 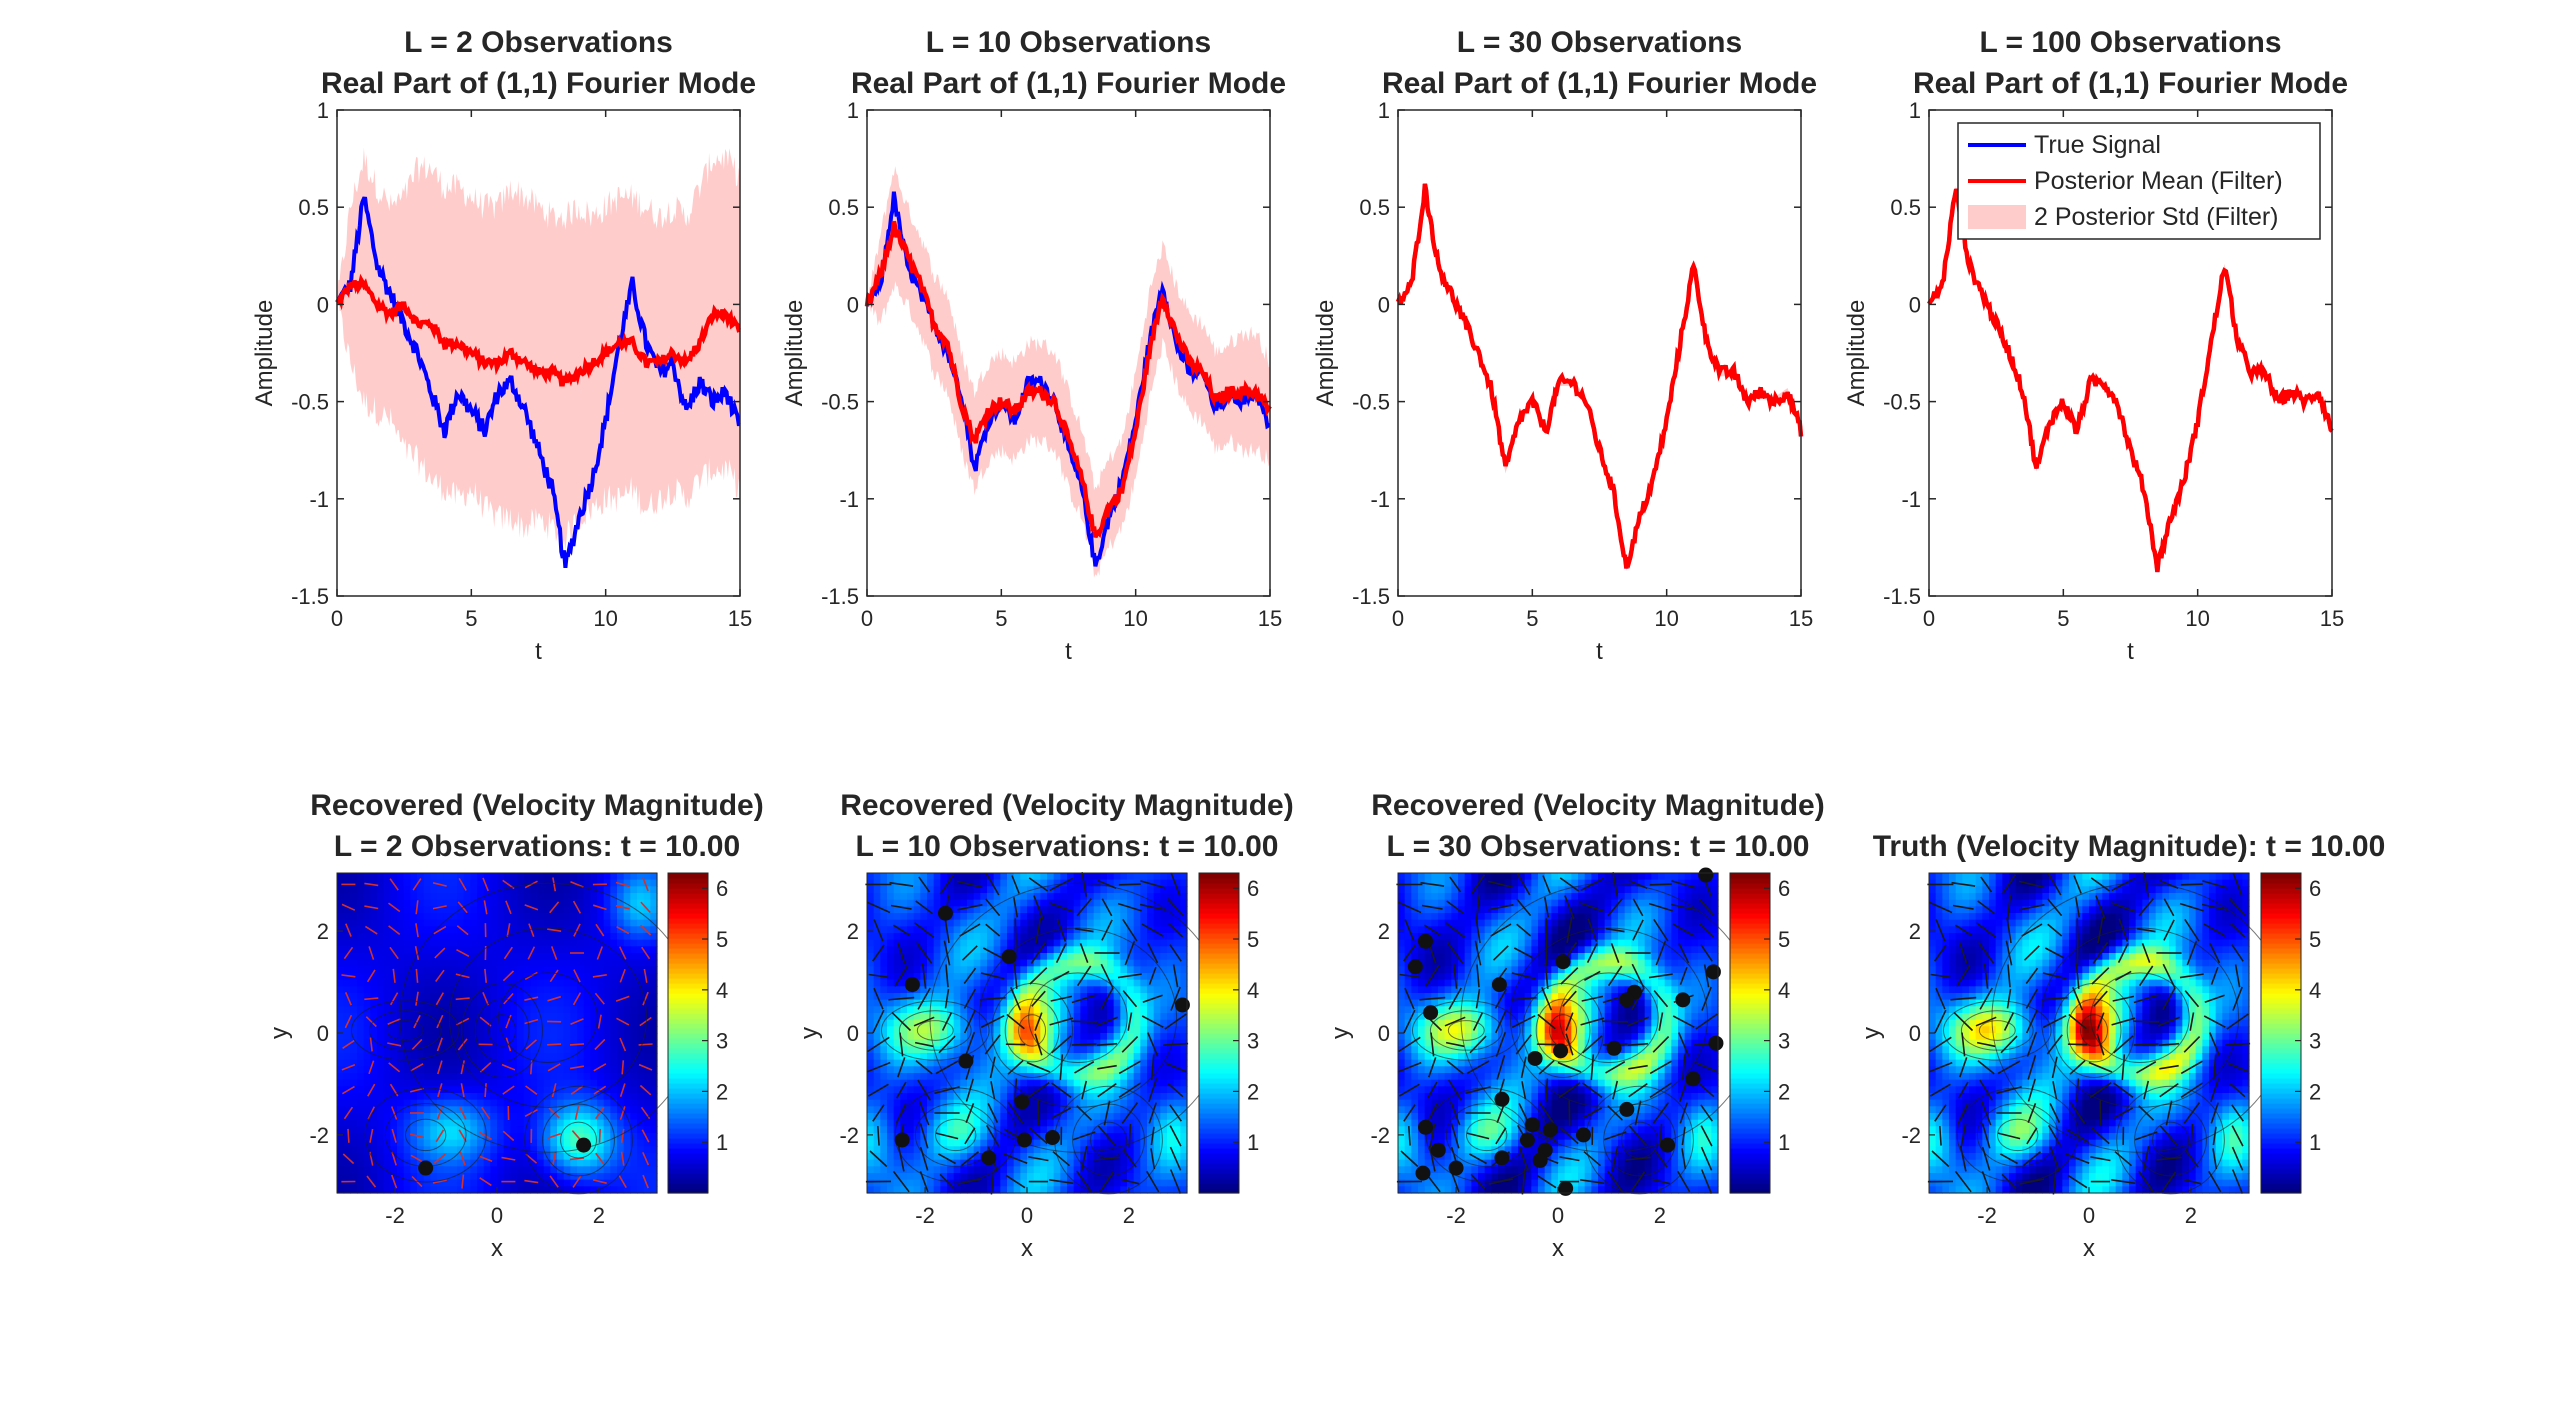 I want to click on x-tick-label: 15, so click(x=1801, y=618).